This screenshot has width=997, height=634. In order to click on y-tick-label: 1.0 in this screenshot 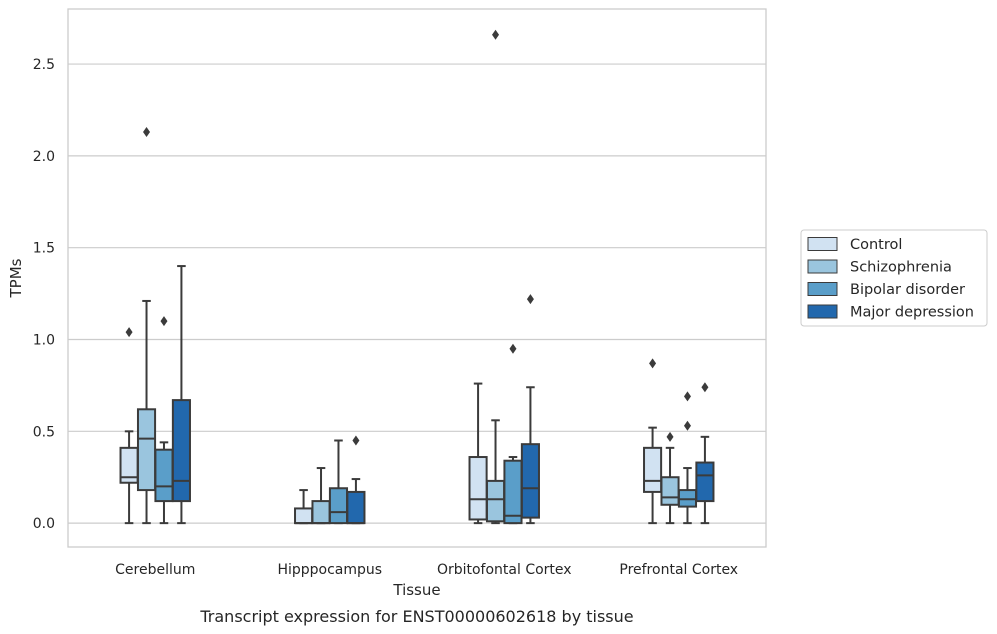, I will do `click(44, 341)`.